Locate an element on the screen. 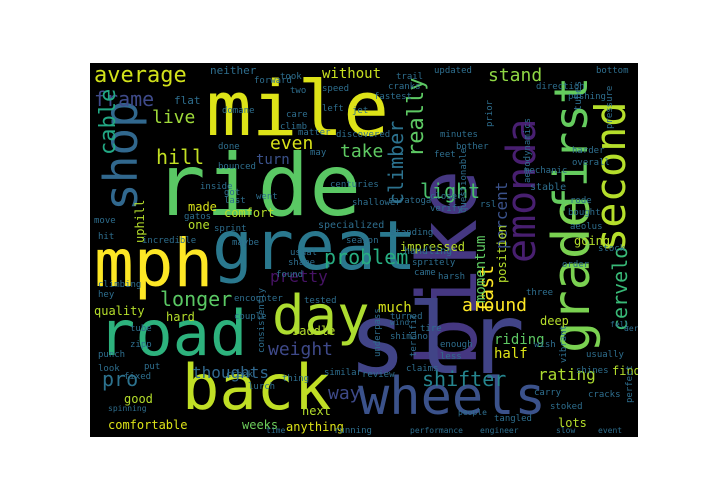  word-consistently: consistently is located at coordinates (262, 320).